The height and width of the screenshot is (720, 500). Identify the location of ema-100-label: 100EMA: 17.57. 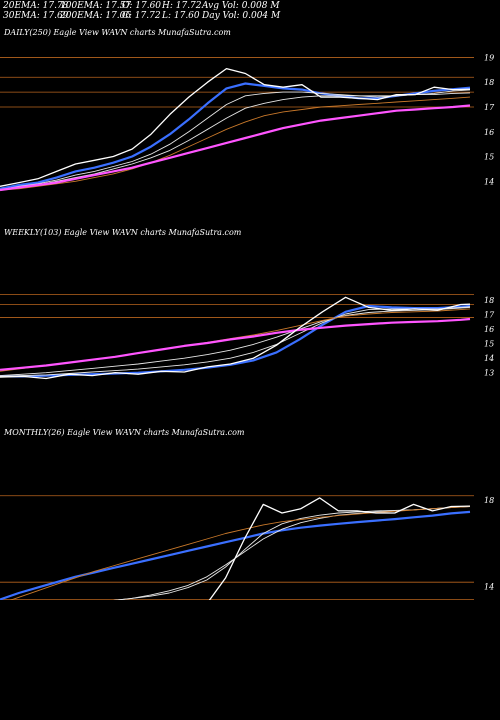
(96, 6).